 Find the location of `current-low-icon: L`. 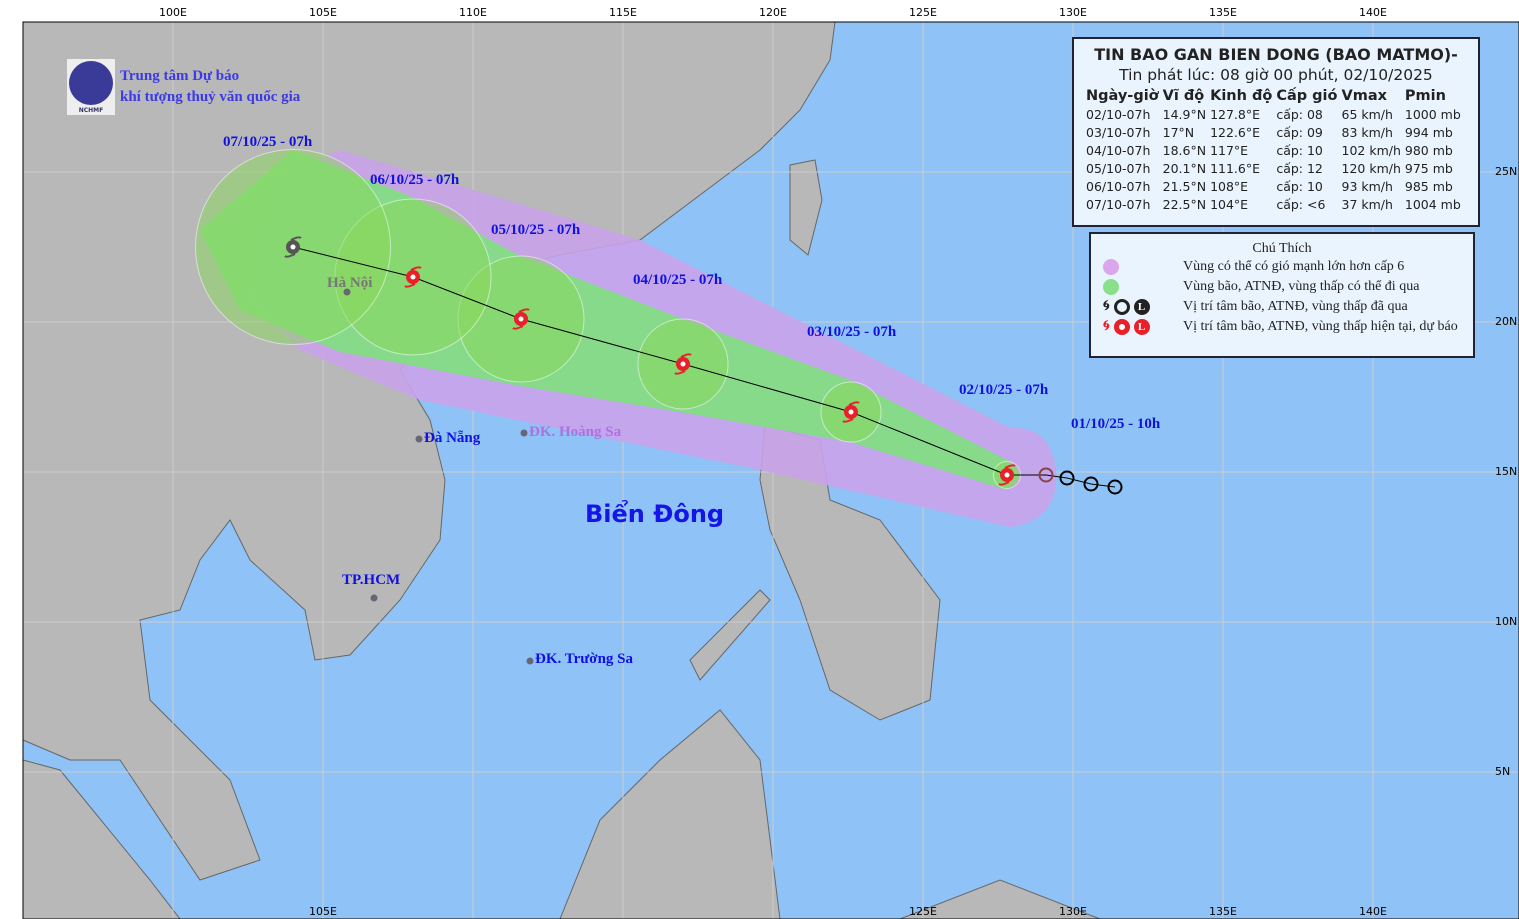

current-low-icon: L is located at coordinates (1141, 327).